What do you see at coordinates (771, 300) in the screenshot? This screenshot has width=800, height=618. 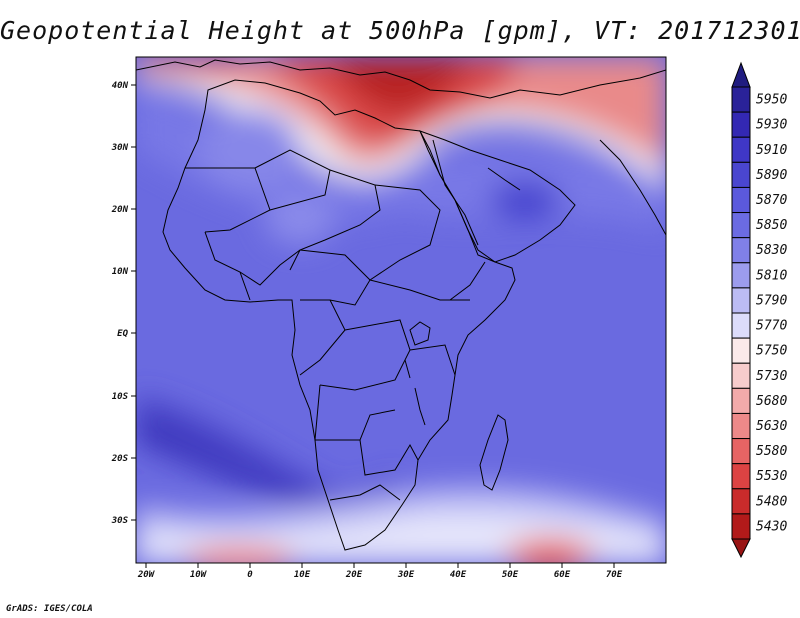 I see `colorbar-label: 5790` at bounding box center [771, 300].